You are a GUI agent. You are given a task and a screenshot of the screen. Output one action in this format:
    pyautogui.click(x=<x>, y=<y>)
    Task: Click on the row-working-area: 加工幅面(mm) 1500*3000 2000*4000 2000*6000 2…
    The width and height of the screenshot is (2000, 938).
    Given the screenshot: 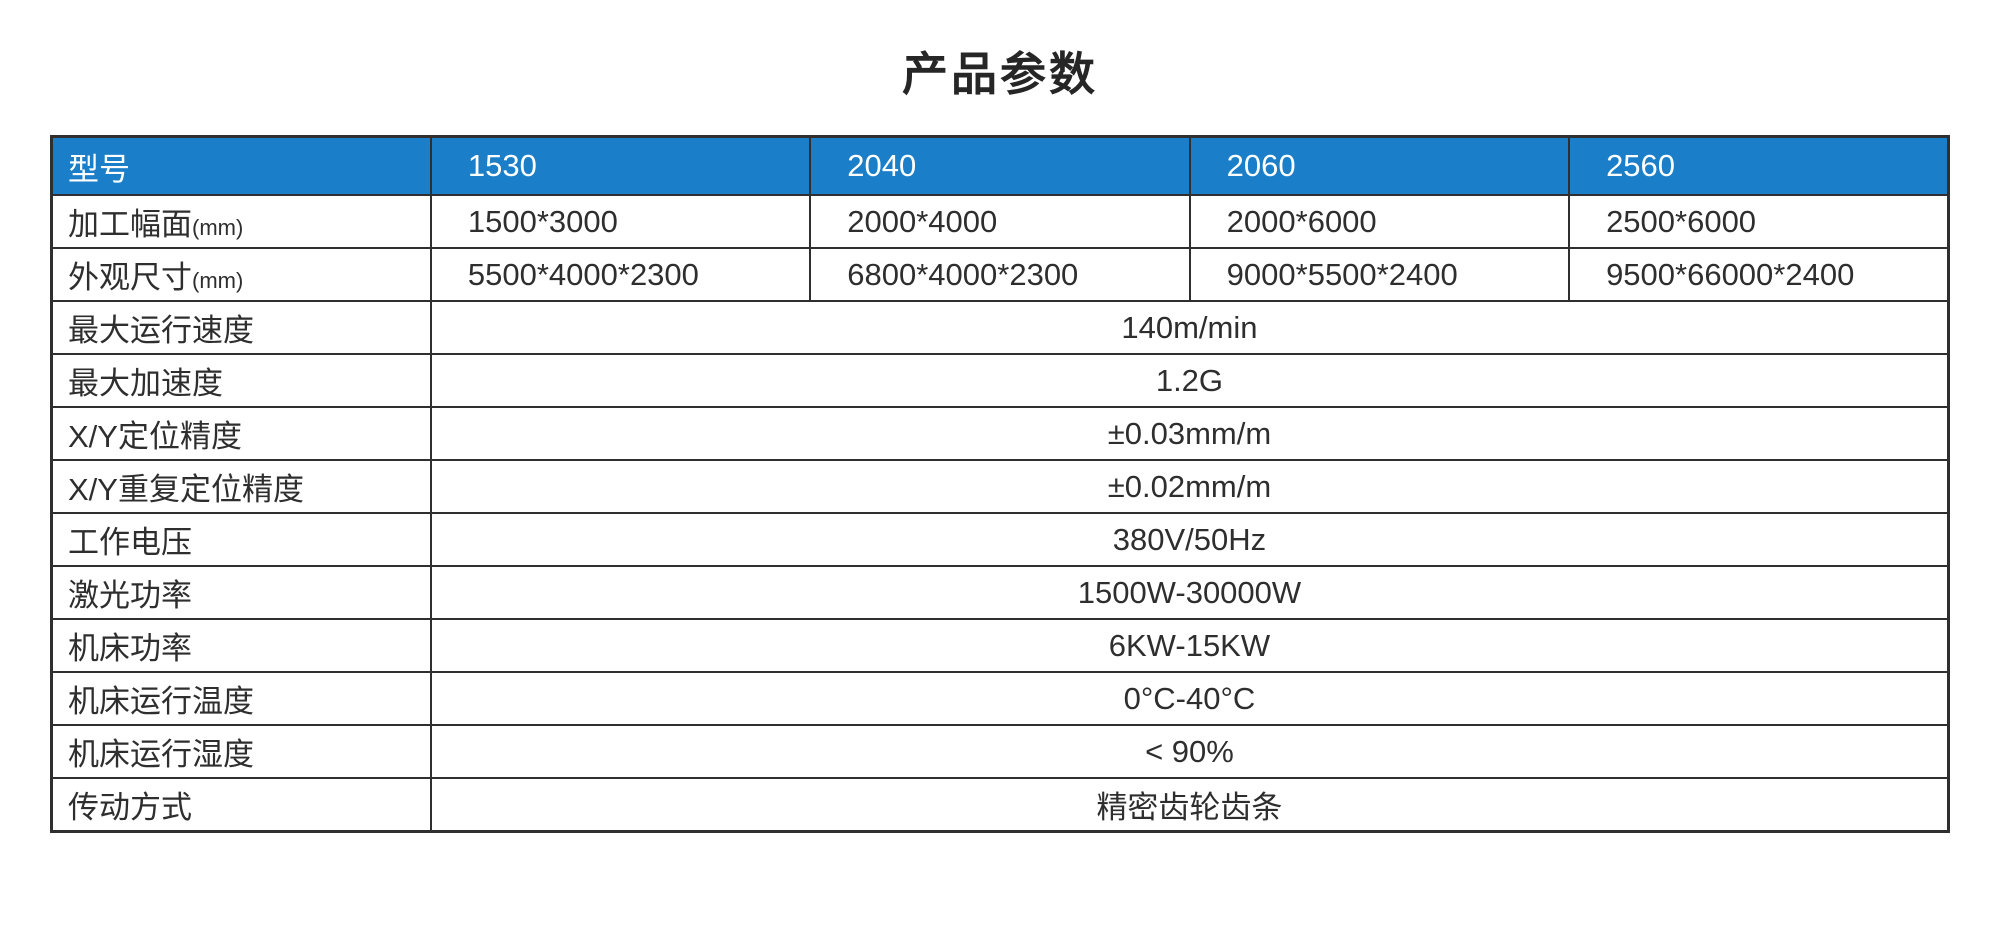 What is the action you would take?
    pyautogui.click(x=1000, y=221)
    